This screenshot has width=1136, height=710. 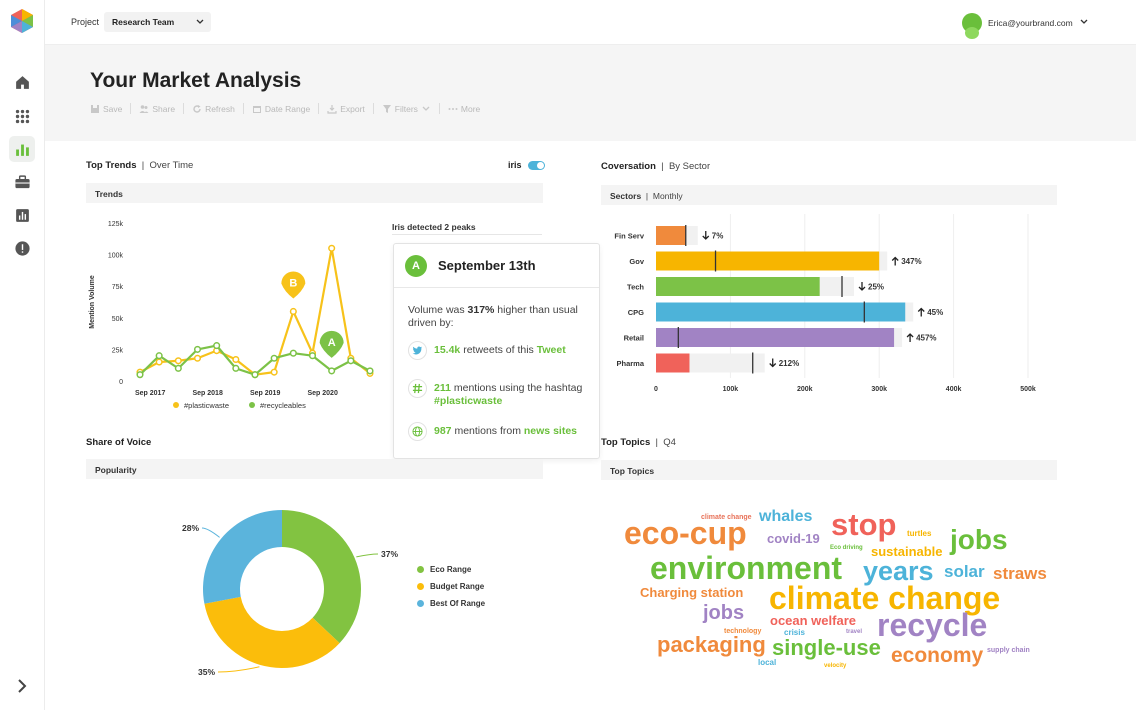 I want to click on category-label: Fin Serv, so click(x=629, y=236).